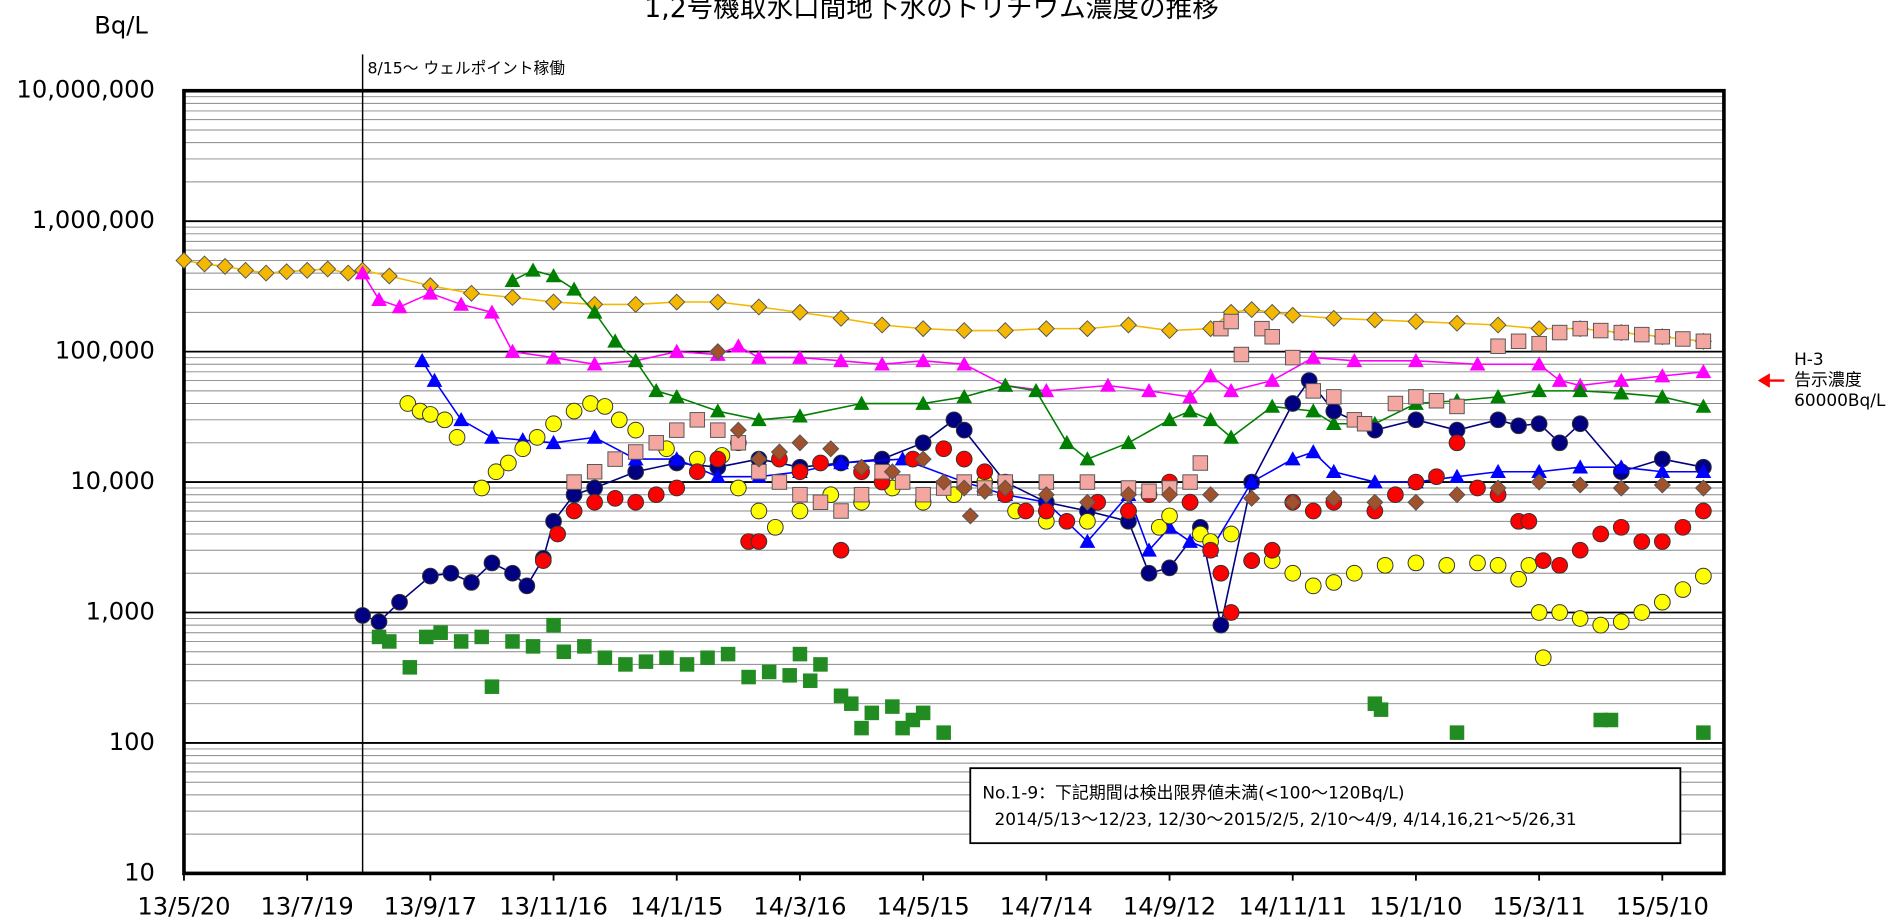 The height and width of the screenshot is (923, 1897). I want to click on reference-label: H-3, so click(1809, 359).